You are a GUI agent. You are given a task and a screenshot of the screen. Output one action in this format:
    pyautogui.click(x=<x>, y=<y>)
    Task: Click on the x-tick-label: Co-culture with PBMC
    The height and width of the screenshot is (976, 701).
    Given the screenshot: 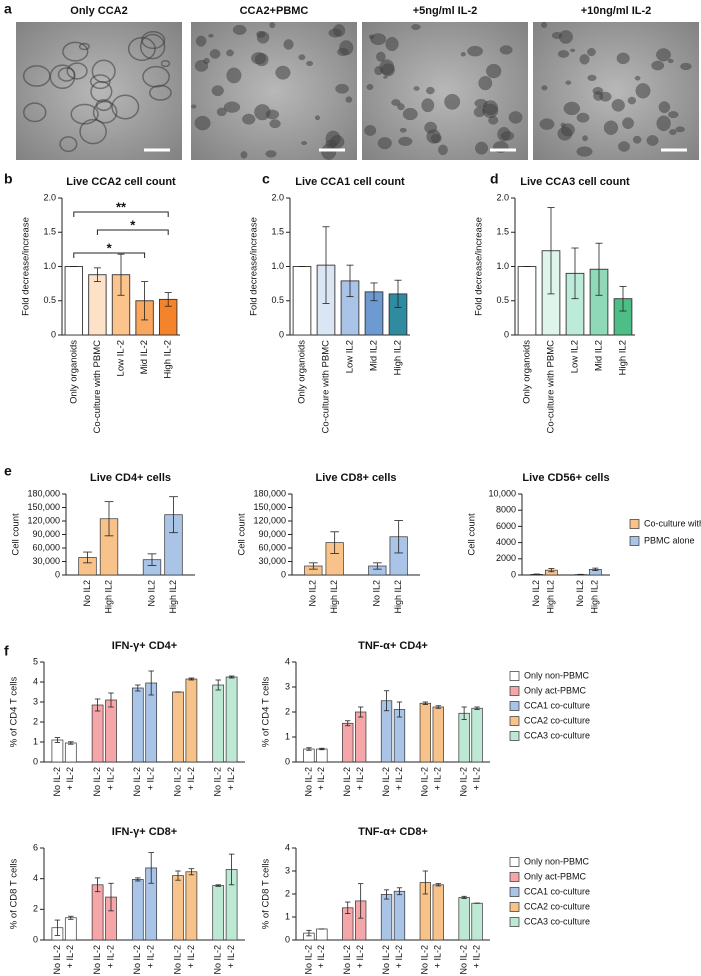 What is the action you would take?
    pyautogui.click(x=97, y=387)
    